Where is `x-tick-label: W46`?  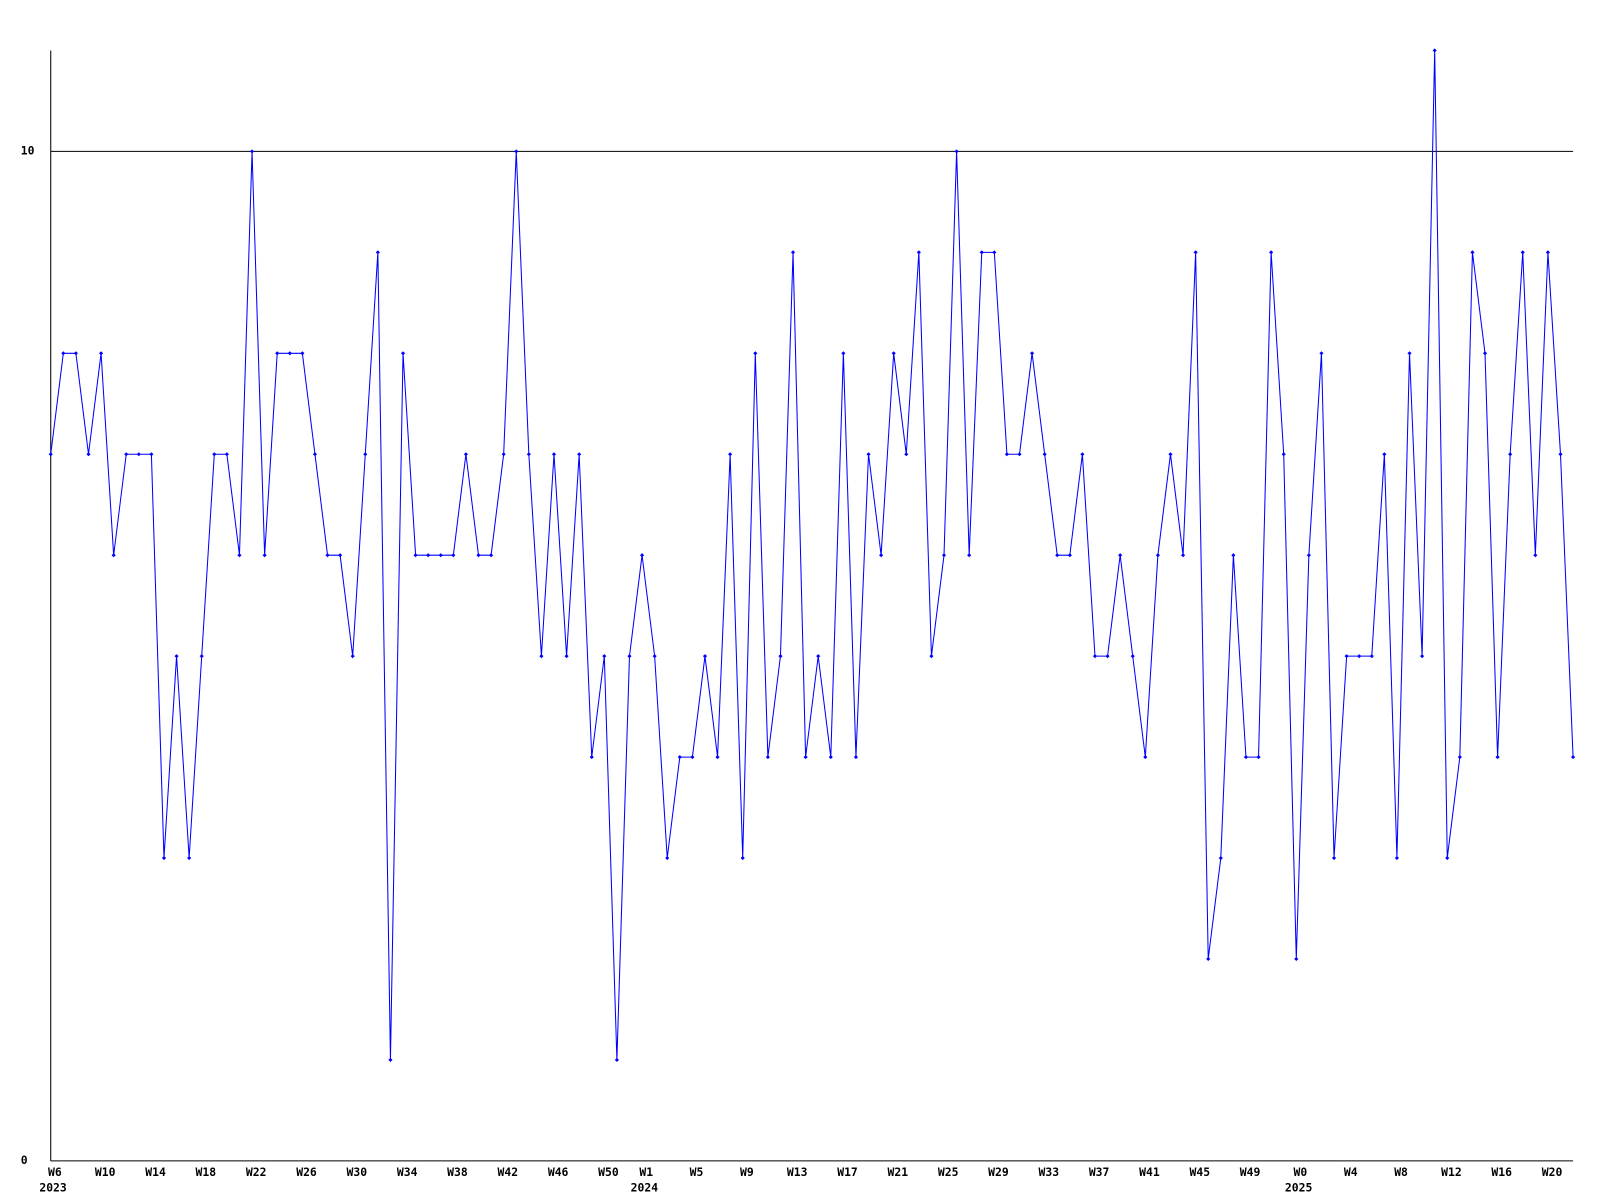 x-tick-label: W46 is located at coordinates (558, 1172).